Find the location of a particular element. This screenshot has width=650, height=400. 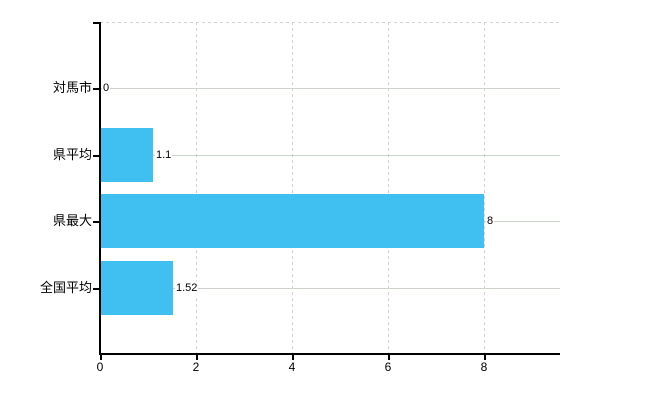

value-label: 8 is located at coordinates (490, 221).